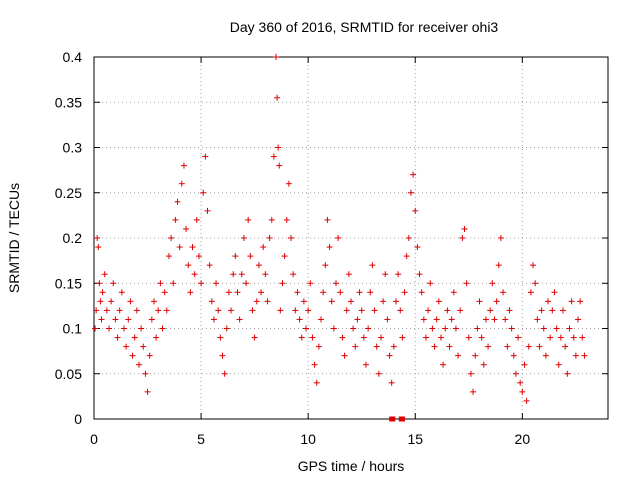 This screenshot has width=640, height=480. What do you see at coordinates (78, 419) in the screenshot?
I see `y-tick-label: 0` at bounding box center [78, 419].